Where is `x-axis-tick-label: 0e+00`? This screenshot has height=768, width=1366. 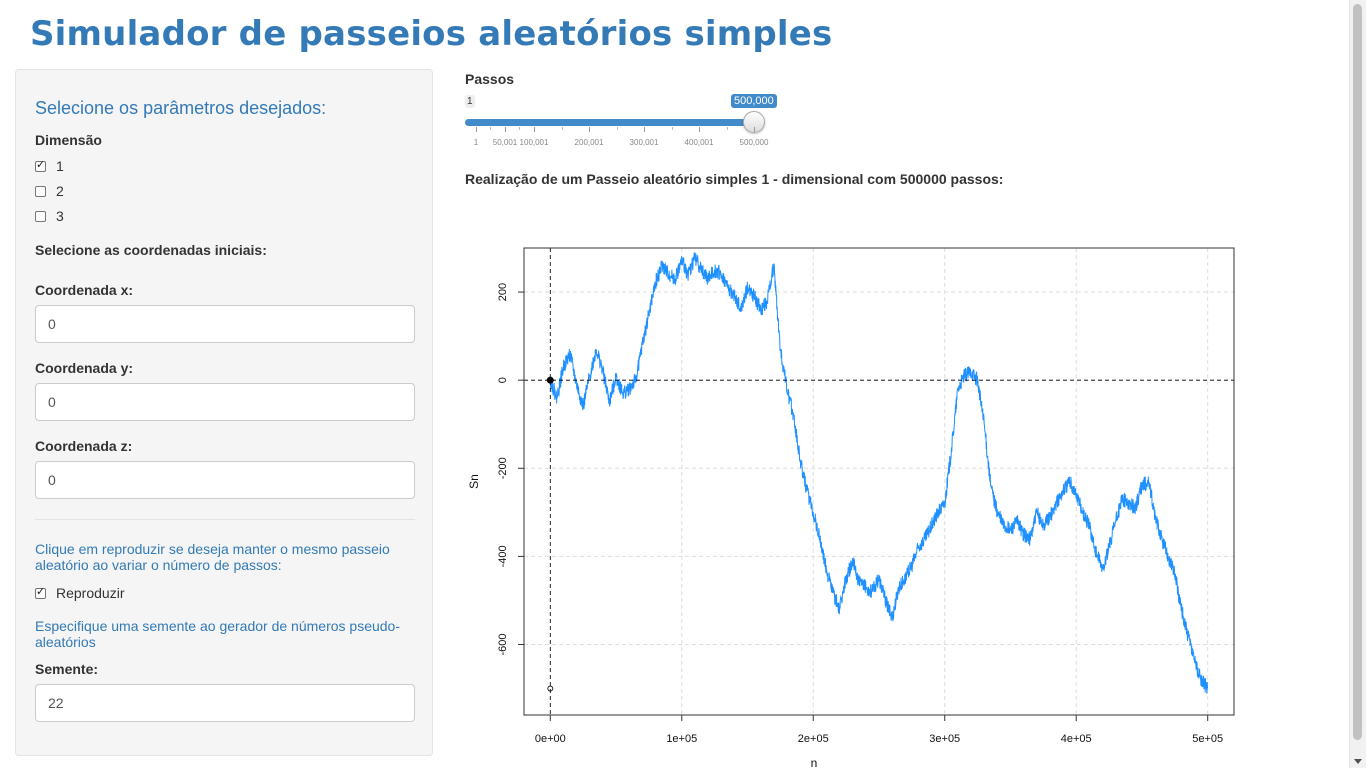
x-axis-tick-label: 0e+00 is located at coordinates (550, 739).